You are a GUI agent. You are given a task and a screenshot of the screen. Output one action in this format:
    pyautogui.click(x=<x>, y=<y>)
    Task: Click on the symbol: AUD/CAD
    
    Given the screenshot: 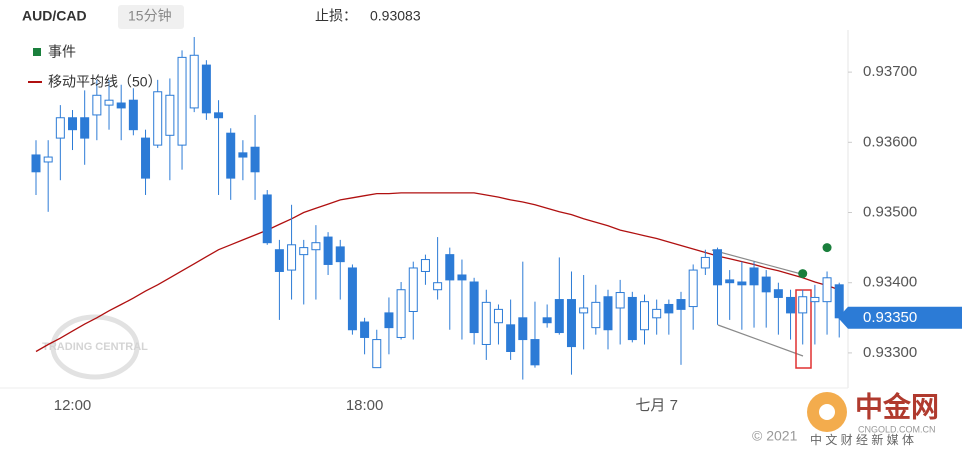 What is the action you would take?
    pyautogui.click(x=54, y=16)
    